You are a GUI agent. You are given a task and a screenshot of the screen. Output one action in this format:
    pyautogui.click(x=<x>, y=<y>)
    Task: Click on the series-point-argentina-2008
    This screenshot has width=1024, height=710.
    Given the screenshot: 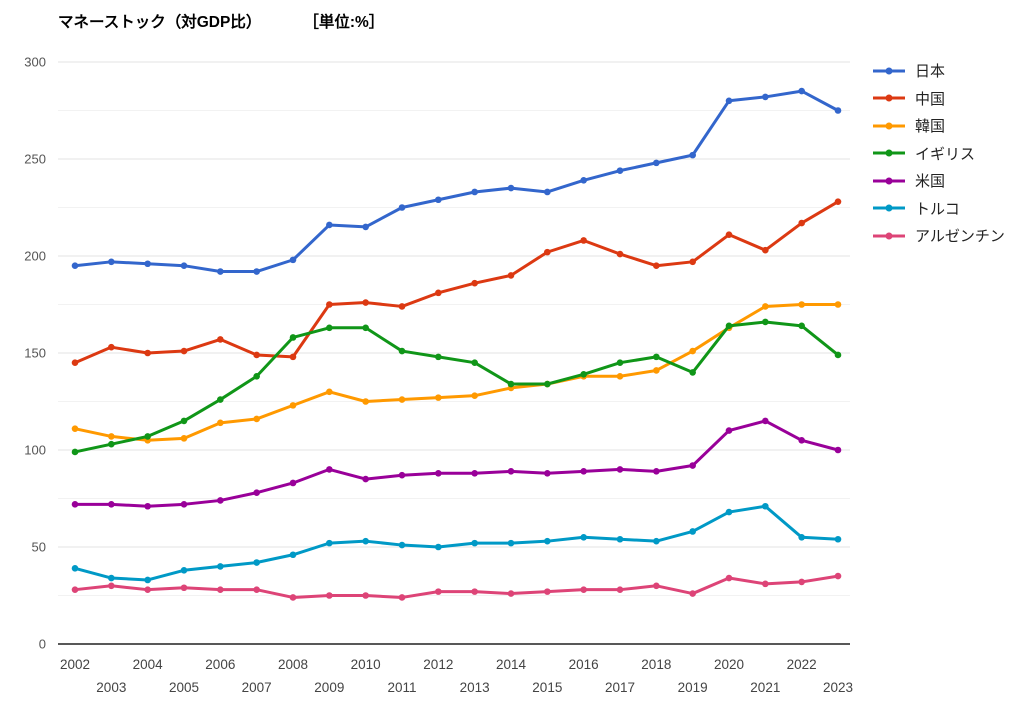 What is the action you would take?
    pyautogui.click(x=293, y=597)
    